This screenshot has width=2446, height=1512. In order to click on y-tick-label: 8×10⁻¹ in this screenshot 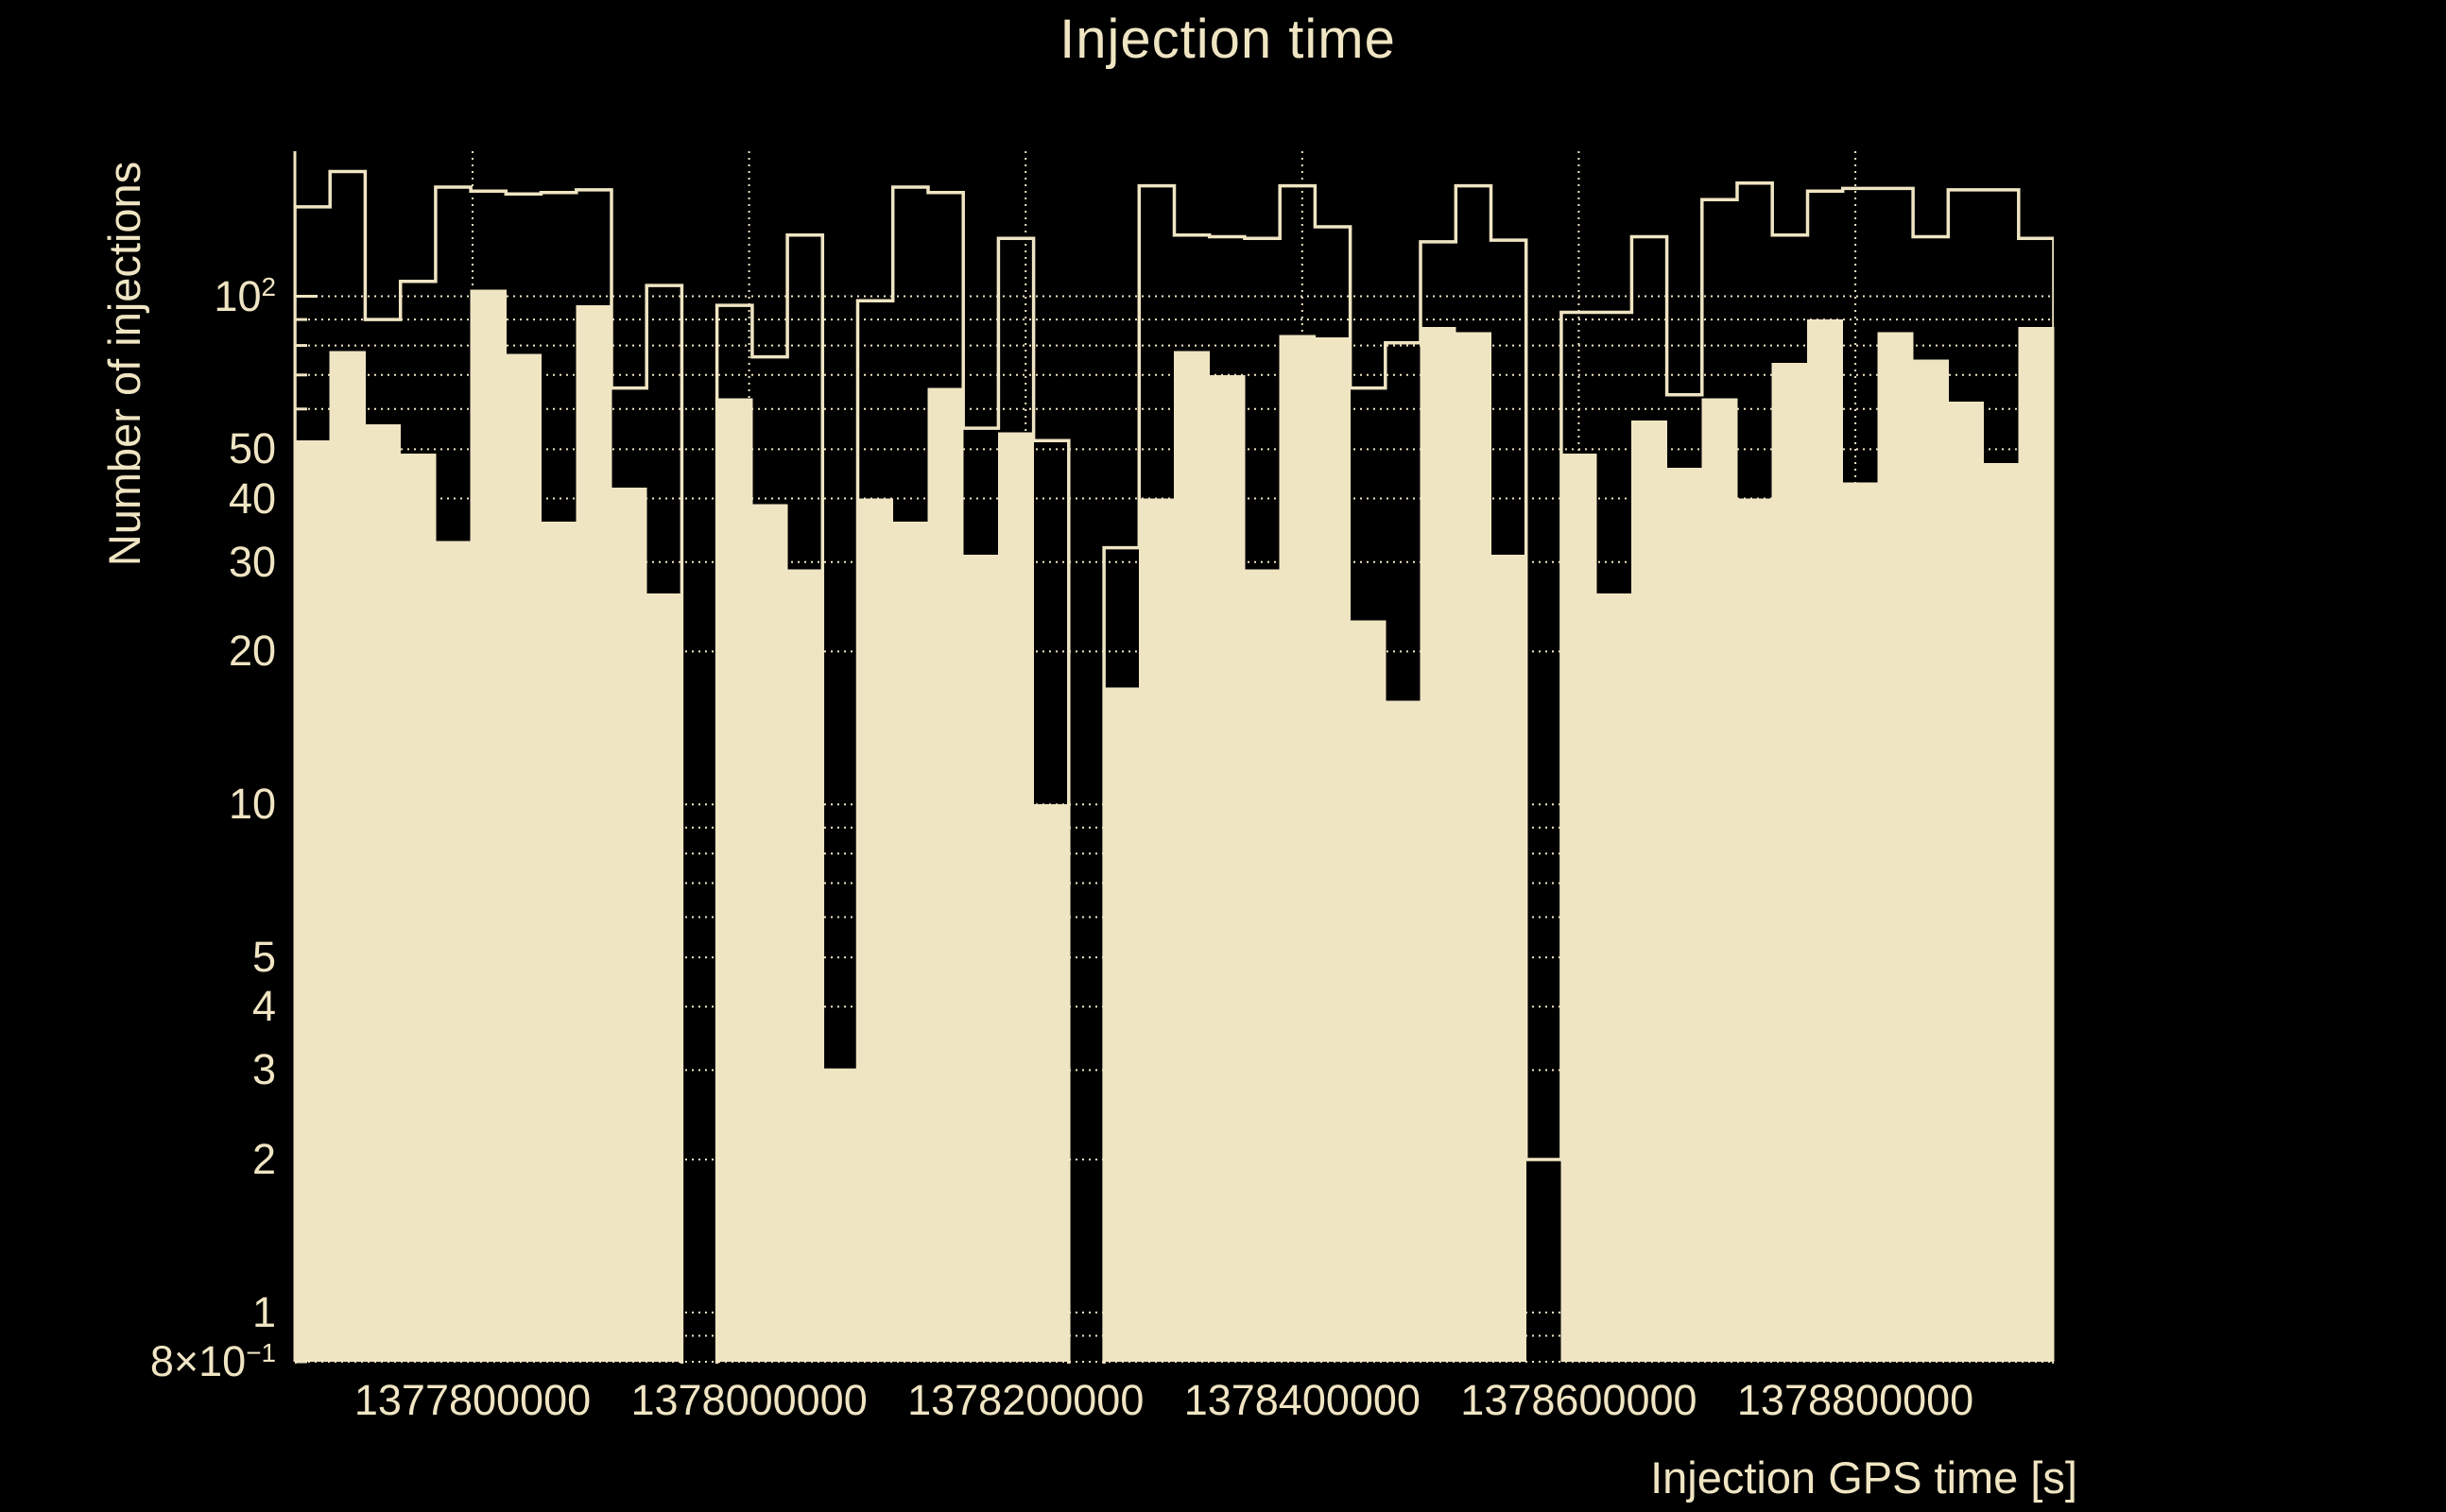, I will do `click(213, 1361)`.